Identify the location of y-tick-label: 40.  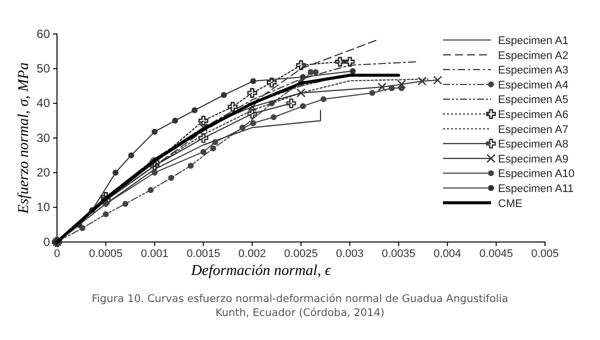
(43, 103).